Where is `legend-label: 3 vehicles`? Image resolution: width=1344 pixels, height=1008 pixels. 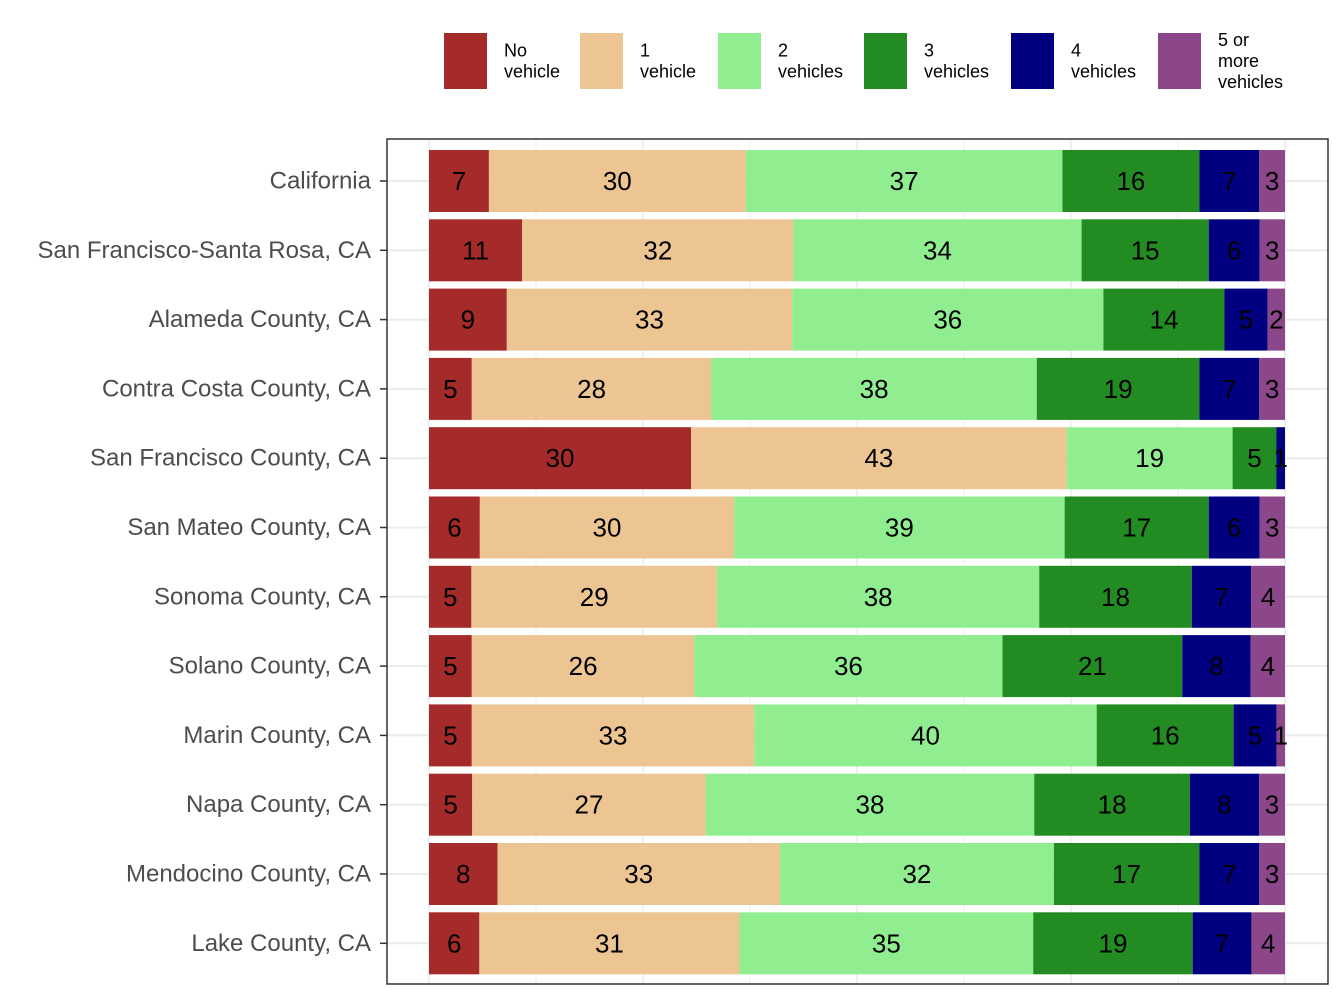 legend-label: 3 vehicles is located at coordinates (956, 61).